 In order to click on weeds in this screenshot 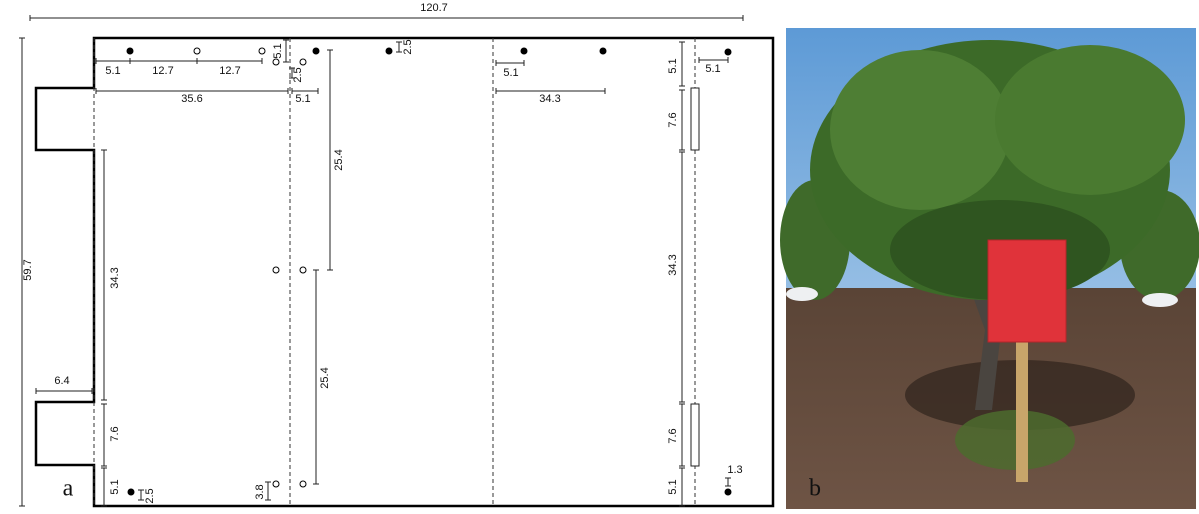, I will do `click(1015, 440)`.